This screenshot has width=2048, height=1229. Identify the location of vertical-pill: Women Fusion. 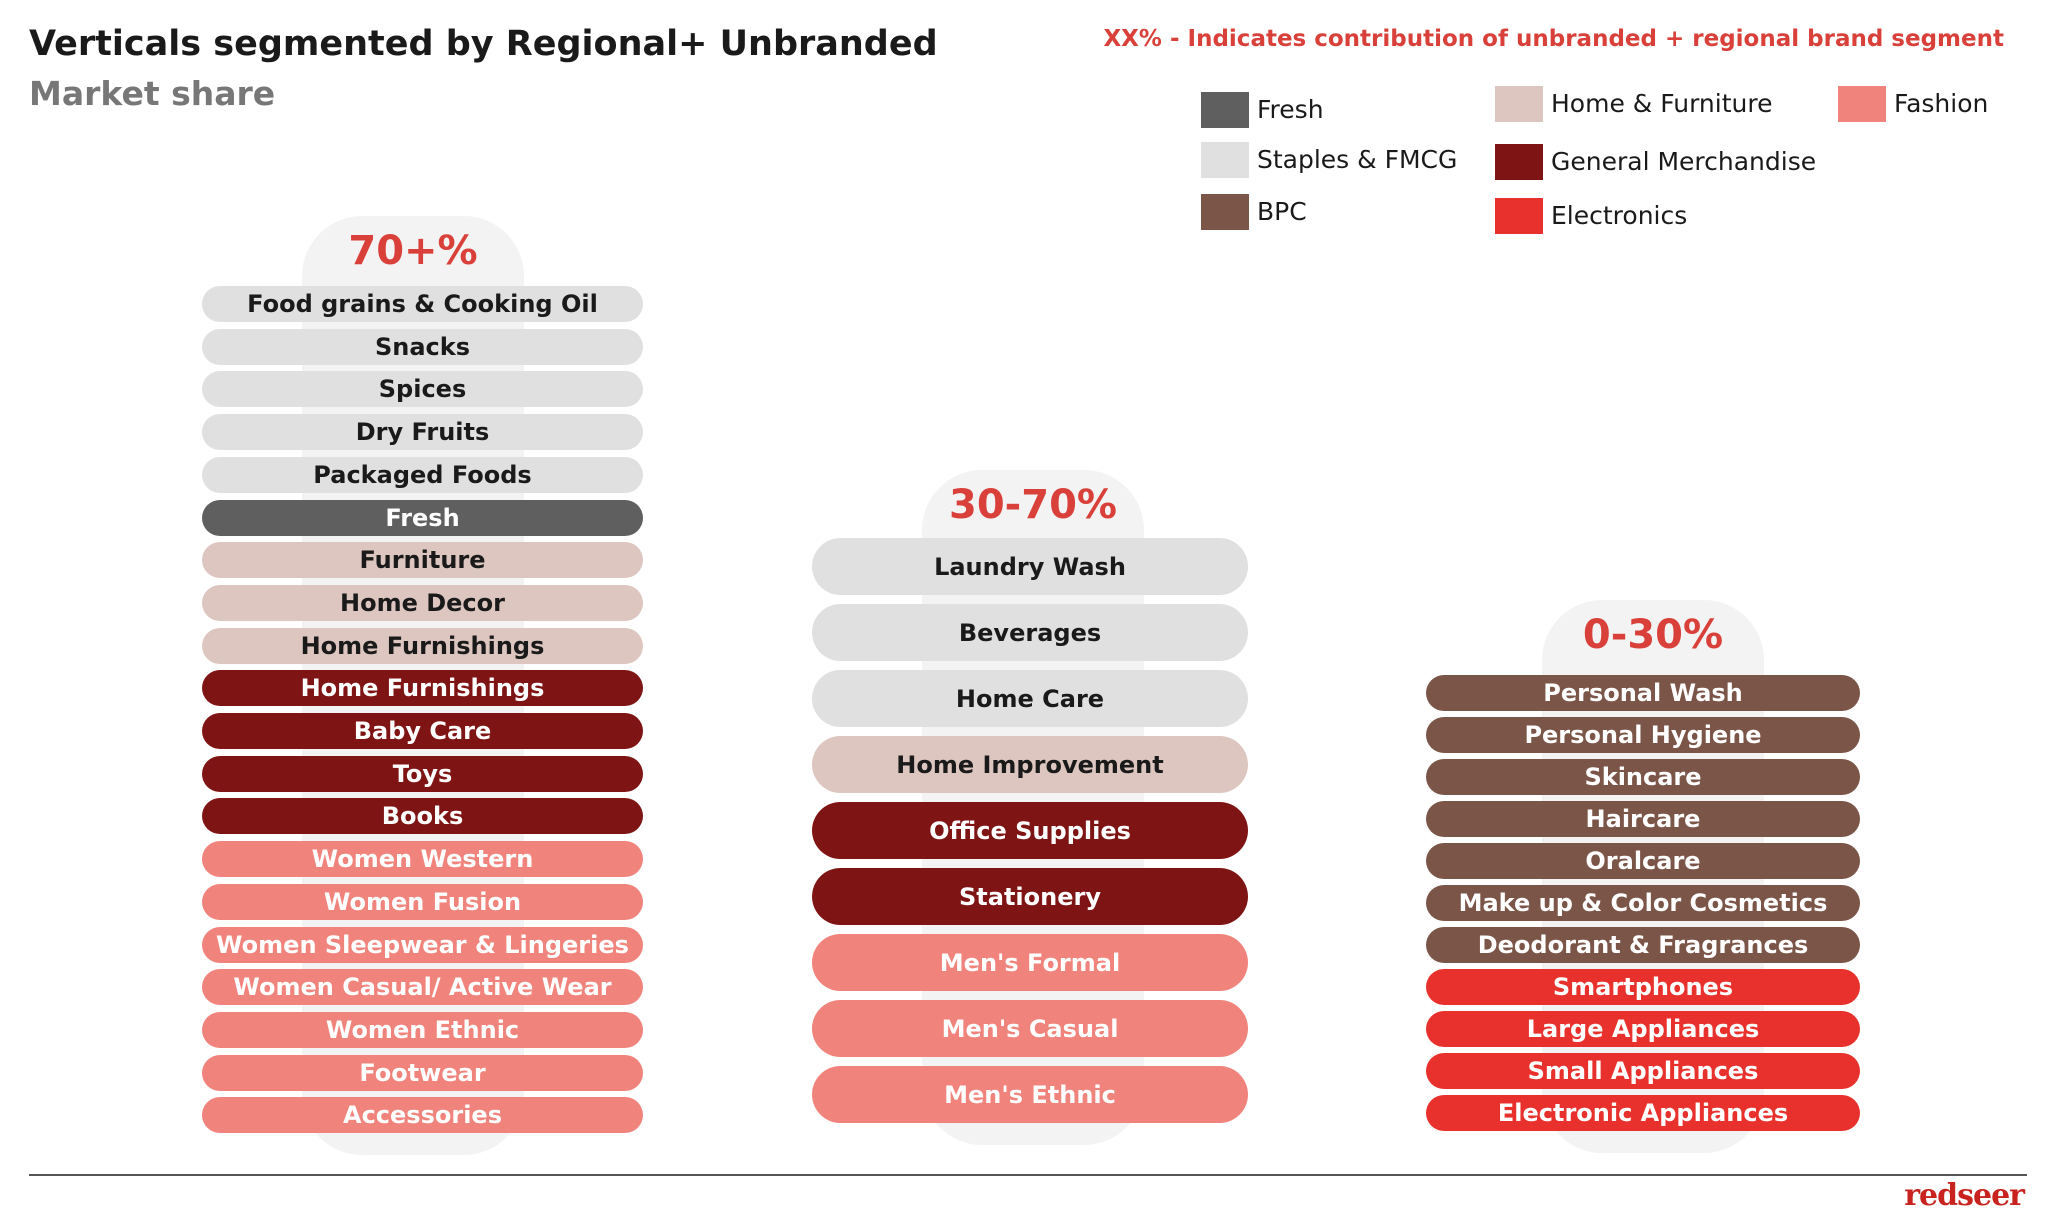
(422, 901).